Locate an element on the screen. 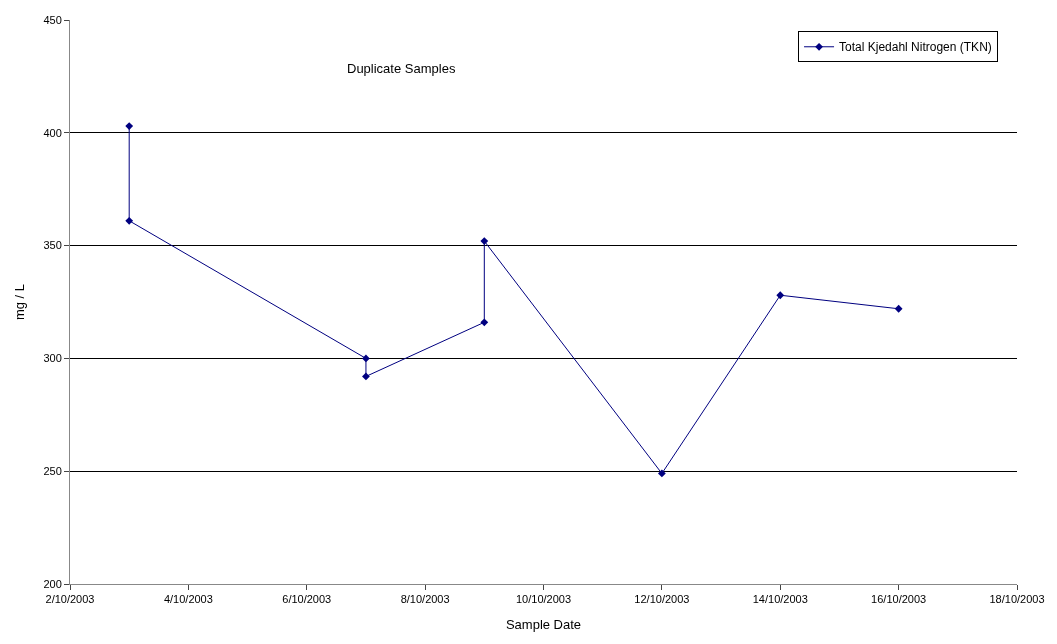 The width and height of the screenshot is (1057, 644). annotation: Duplicate Samples is located at coordinates (401, 68).